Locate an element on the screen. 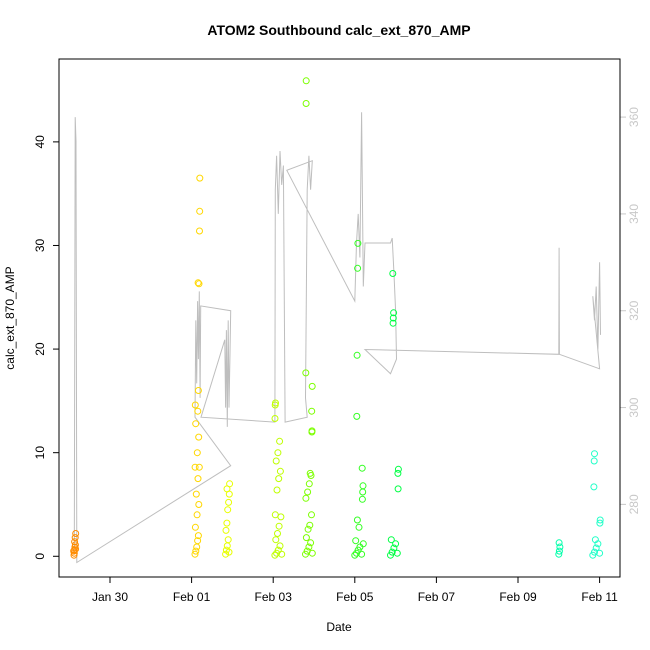 This screenshot has width=650, height=650. chart-title: ATOM2 Southbound calc_ext_870_AMP is located at coordinates (338, 30).